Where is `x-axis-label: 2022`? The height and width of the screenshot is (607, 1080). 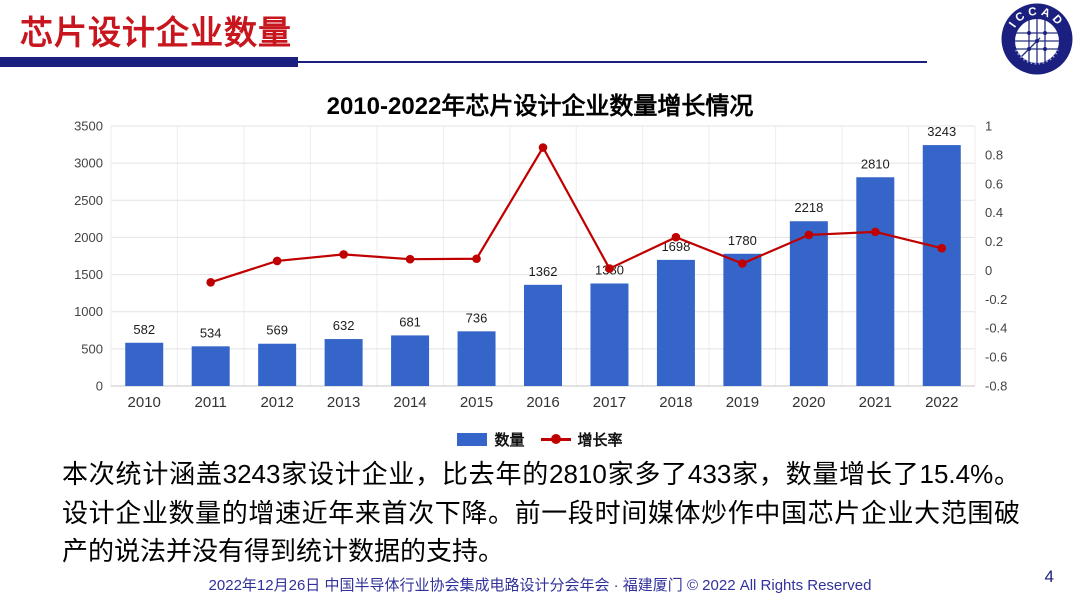
x-axis-label: 2022 is located at coordinates (941, 402).